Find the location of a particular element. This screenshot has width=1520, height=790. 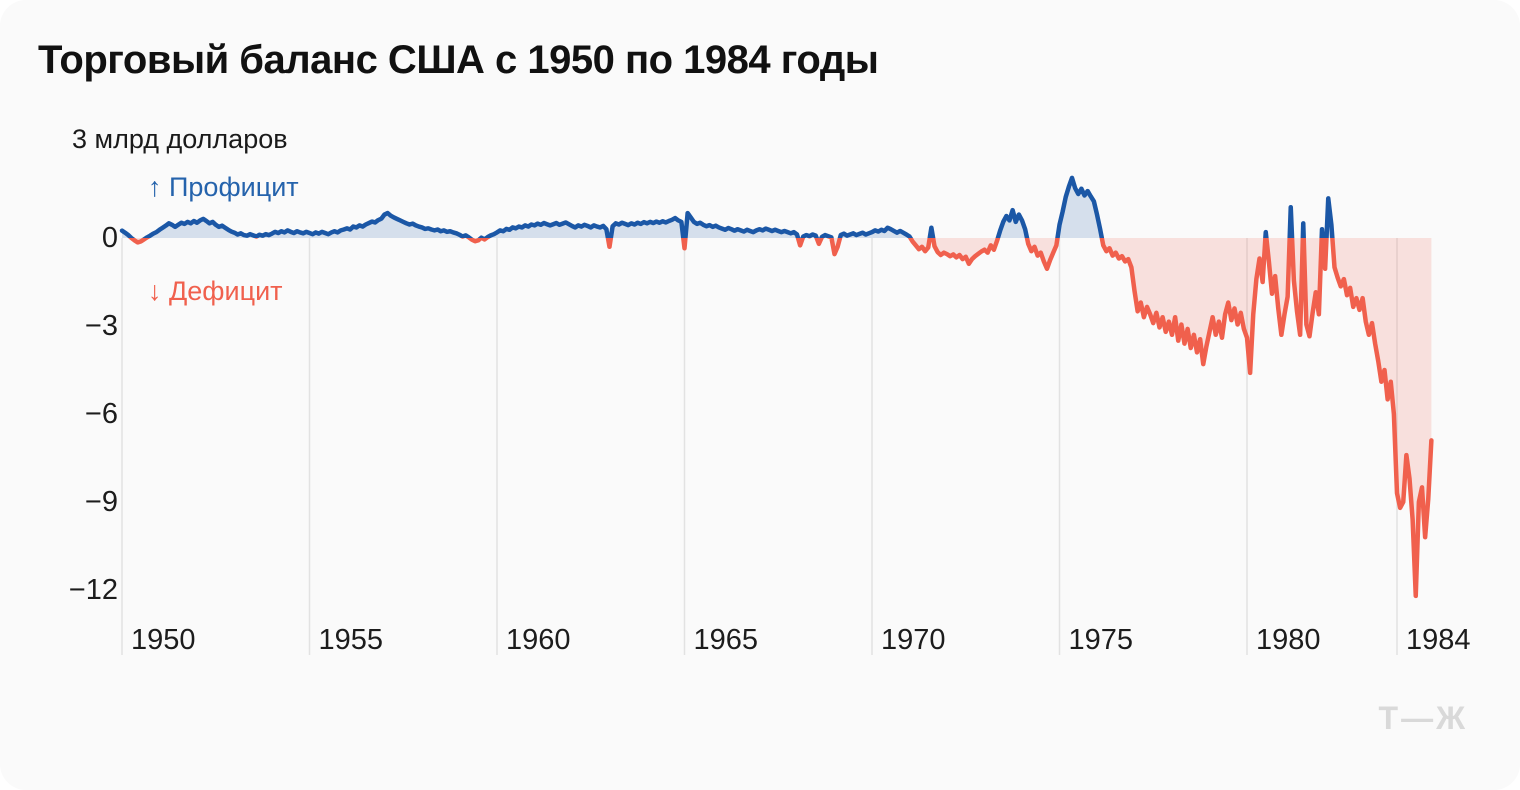

chart-title: Торговый баланс США с 1950 по 1984 годы is located at coordinates (458, 60).